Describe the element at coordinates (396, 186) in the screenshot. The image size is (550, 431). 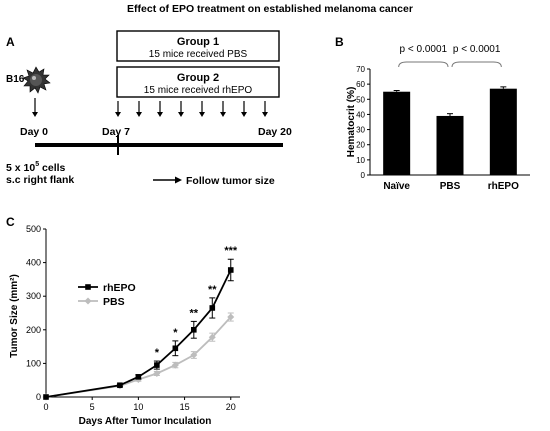
I see `x-tick-label: Naïve` at that location.